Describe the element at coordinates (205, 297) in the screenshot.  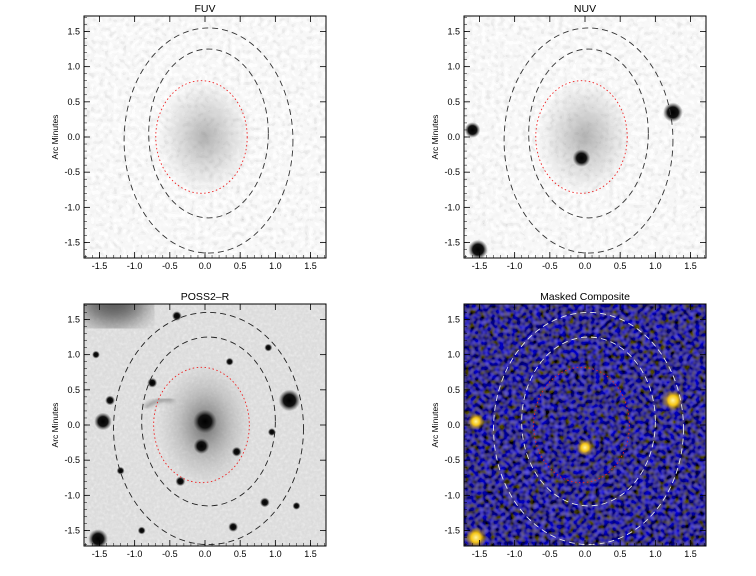
I see `panel-title: POSS2–R` at that location.